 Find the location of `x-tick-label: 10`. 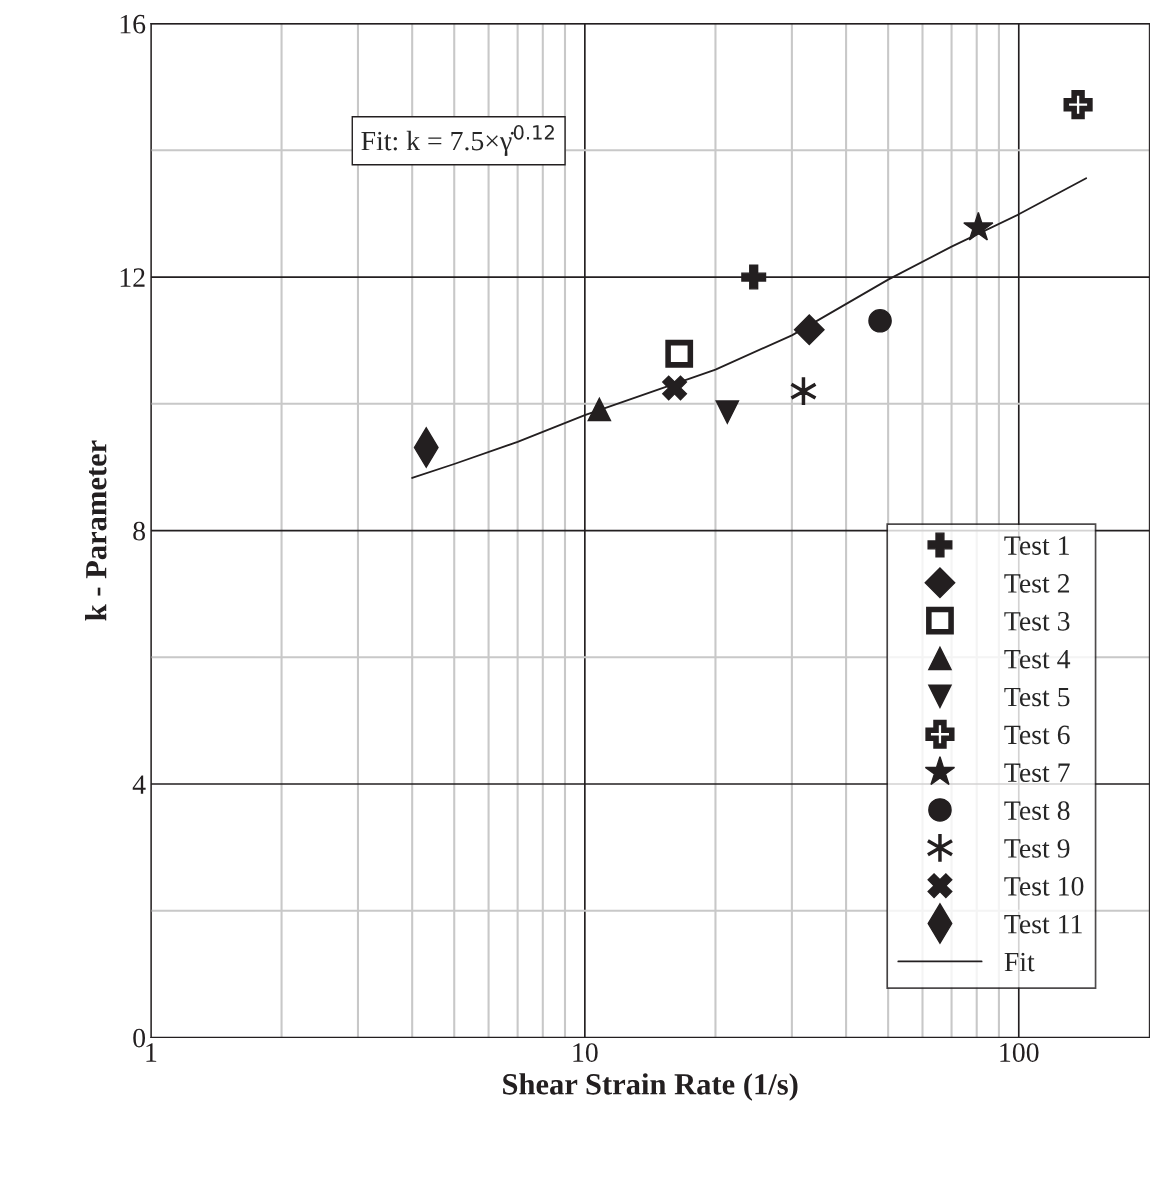

x-tick-label: 10 is located at coordinates (585, 1052).